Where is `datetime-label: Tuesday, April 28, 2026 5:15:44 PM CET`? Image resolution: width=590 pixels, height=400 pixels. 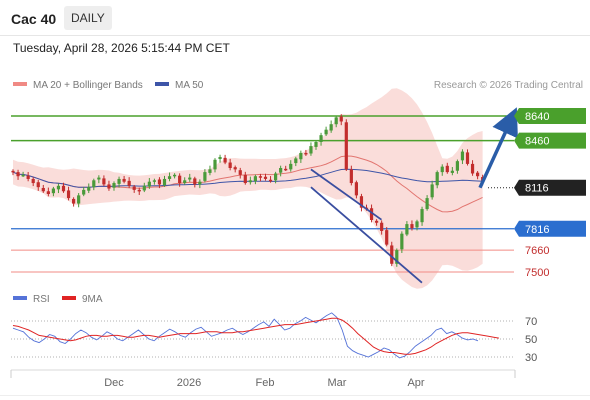 datetime-label: Tuesday, April 28, 2026 5:15:44 PM CET is located at coordinates (121, 48).